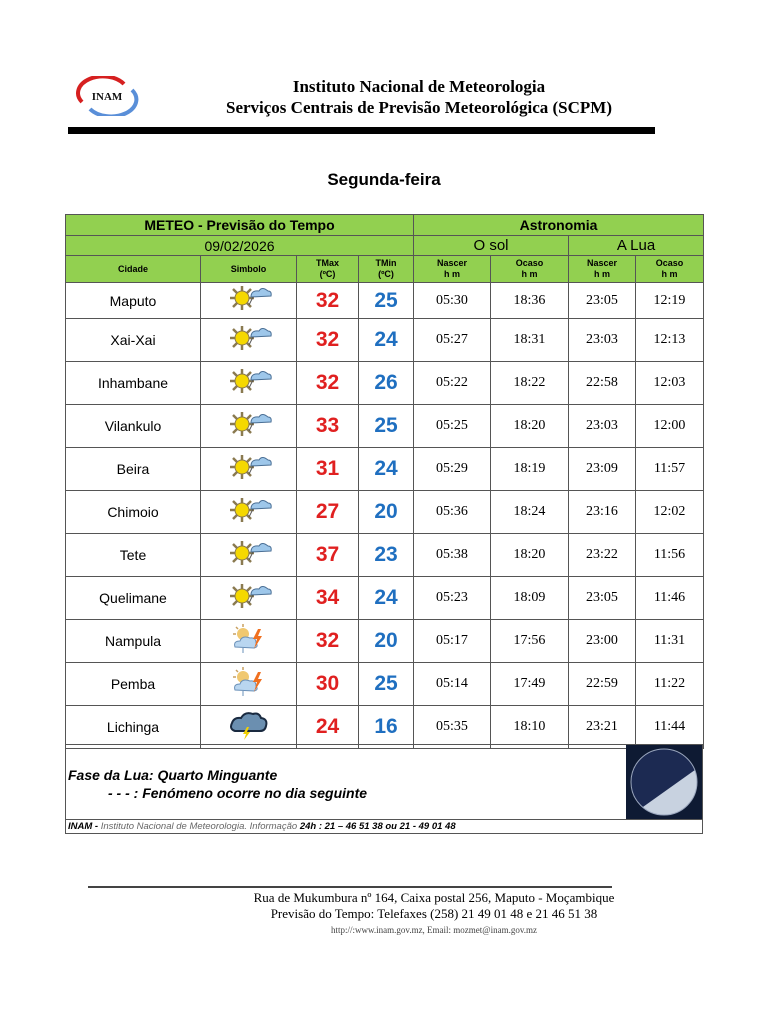 The image size is (768, 1034). Describe the element at coordinates (386, 727) in the screenshot. I see `tmin-value: 16` at that location.